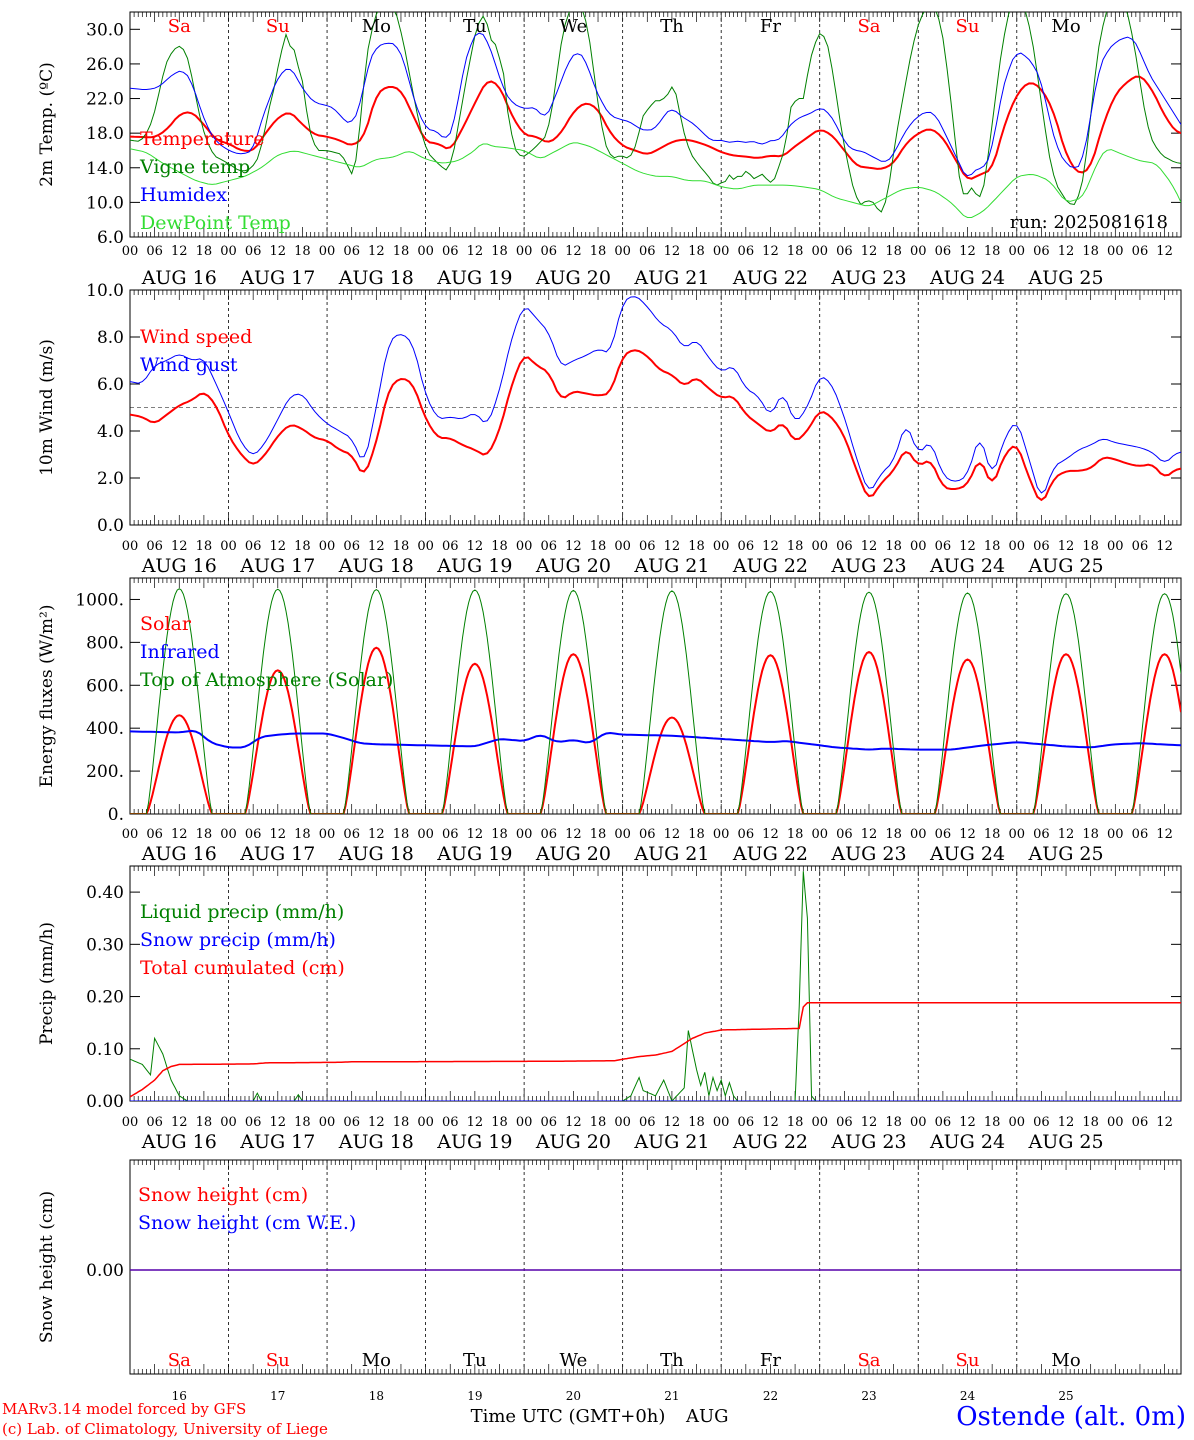  What do you see at coordinates (215, 223) in the screenshot?
I see `legend-label: DewPoint Temp` at bounding box center [215, 223].